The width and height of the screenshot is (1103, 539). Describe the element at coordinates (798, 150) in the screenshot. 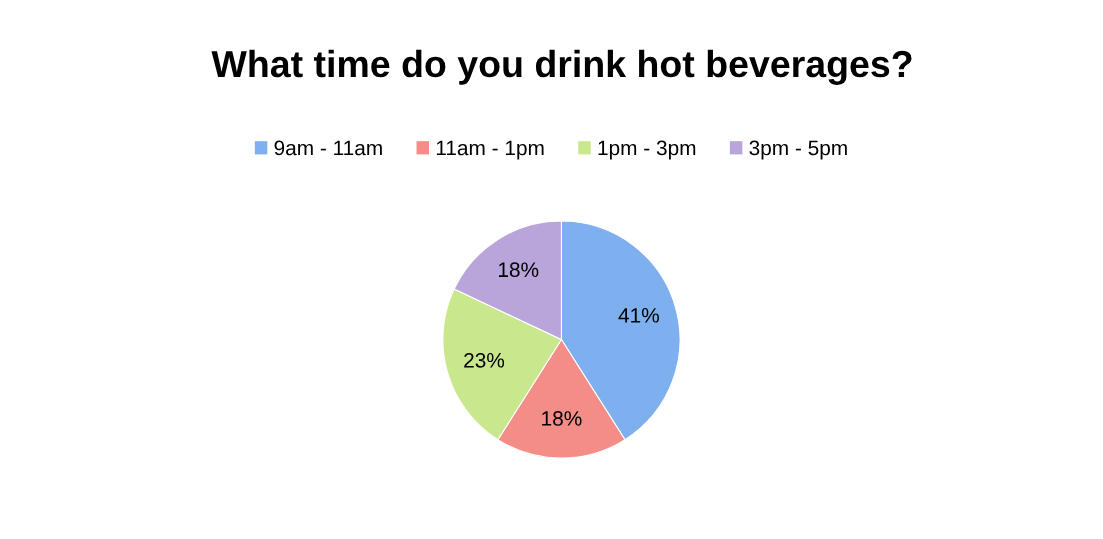

I see `legend-label: 3pm - 5pm` at that location.